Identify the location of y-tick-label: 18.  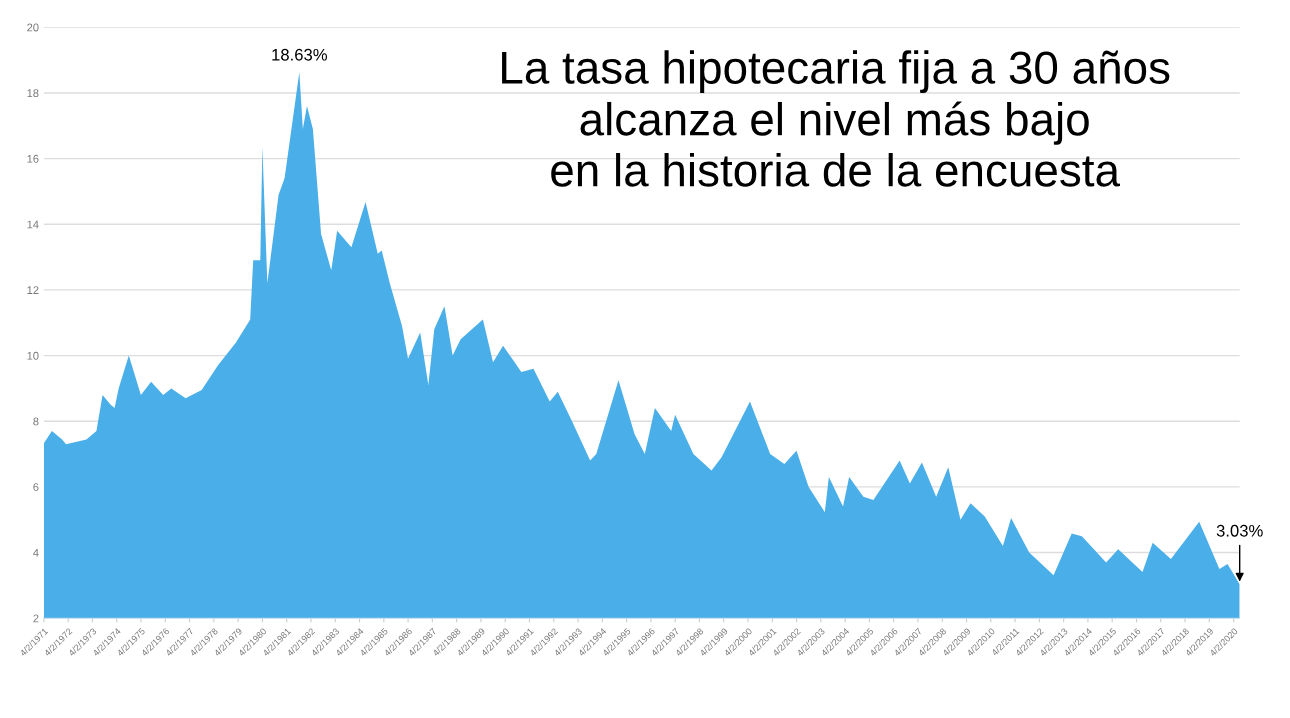
(33, 93).